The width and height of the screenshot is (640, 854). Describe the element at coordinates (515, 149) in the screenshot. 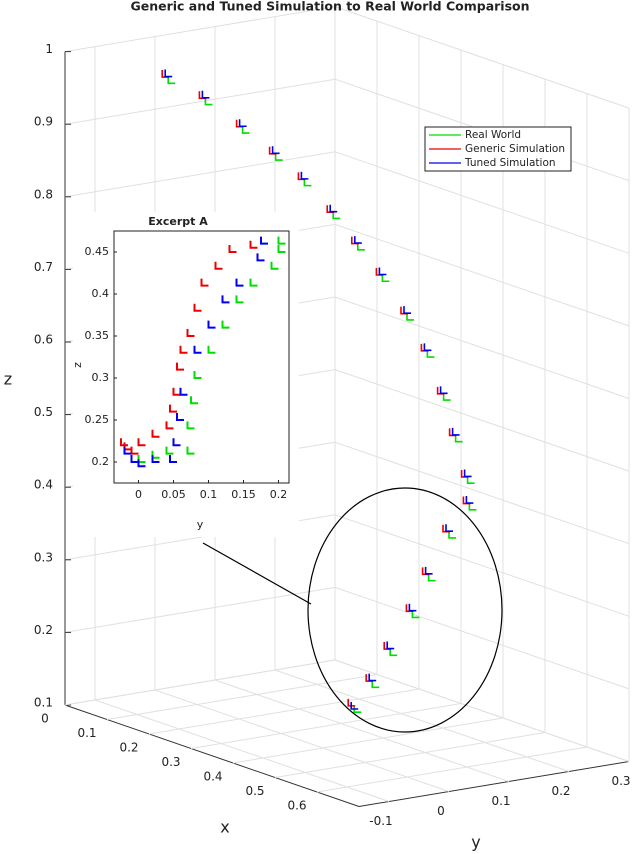

I see `legend-label: Generic Simulation` at that location.